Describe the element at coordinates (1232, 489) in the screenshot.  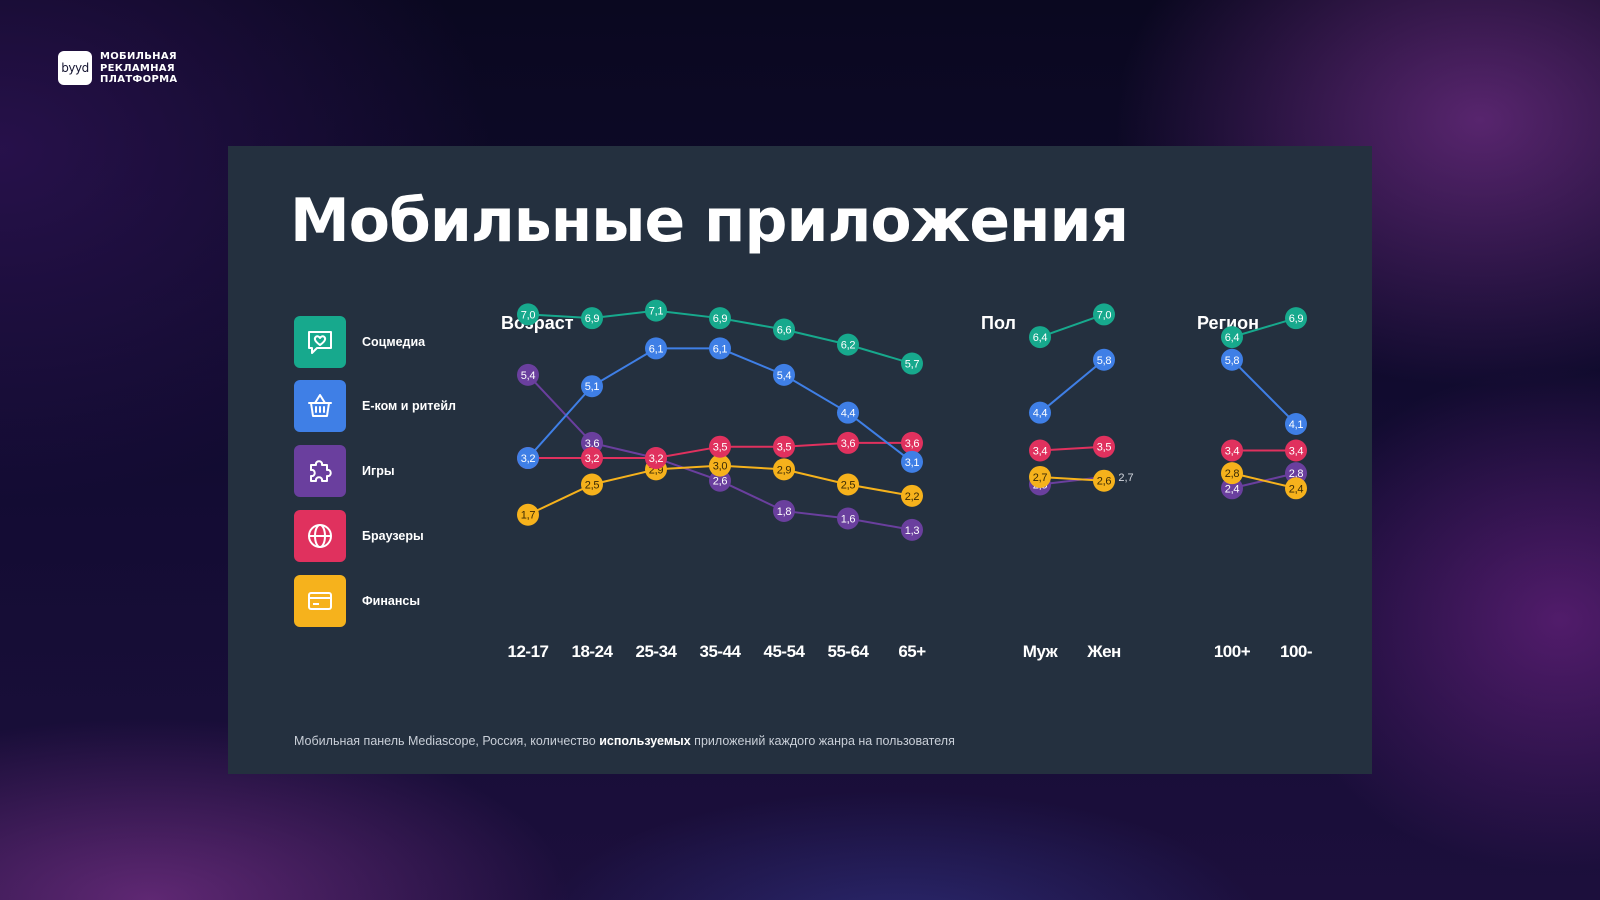
I see `data-label-games: 2,4` at that location.